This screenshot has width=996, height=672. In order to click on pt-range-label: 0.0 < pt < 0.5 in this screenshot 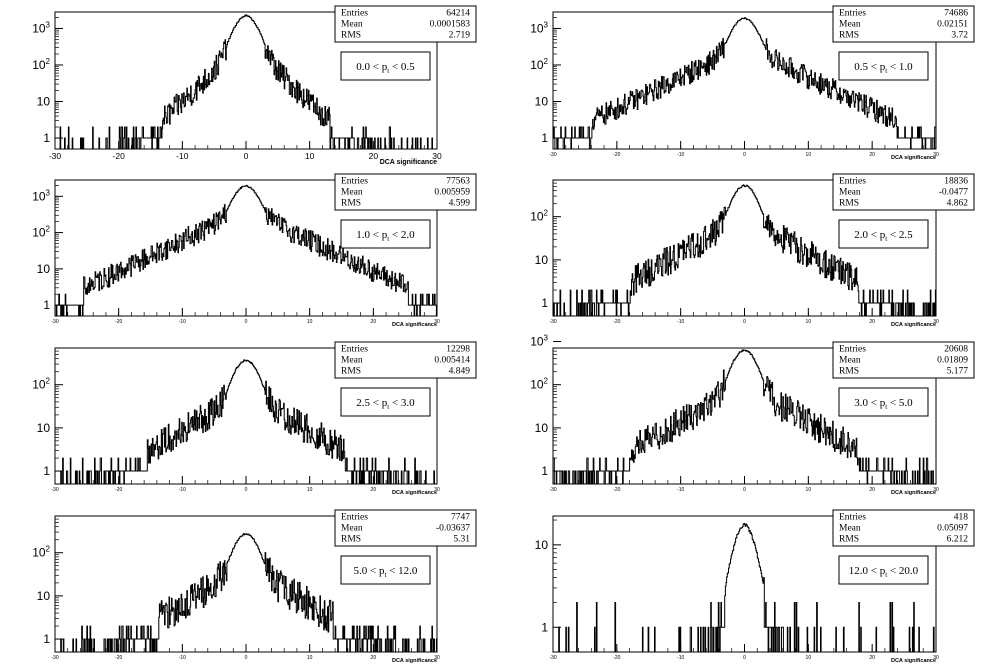, I will do `click(385, 68)`.